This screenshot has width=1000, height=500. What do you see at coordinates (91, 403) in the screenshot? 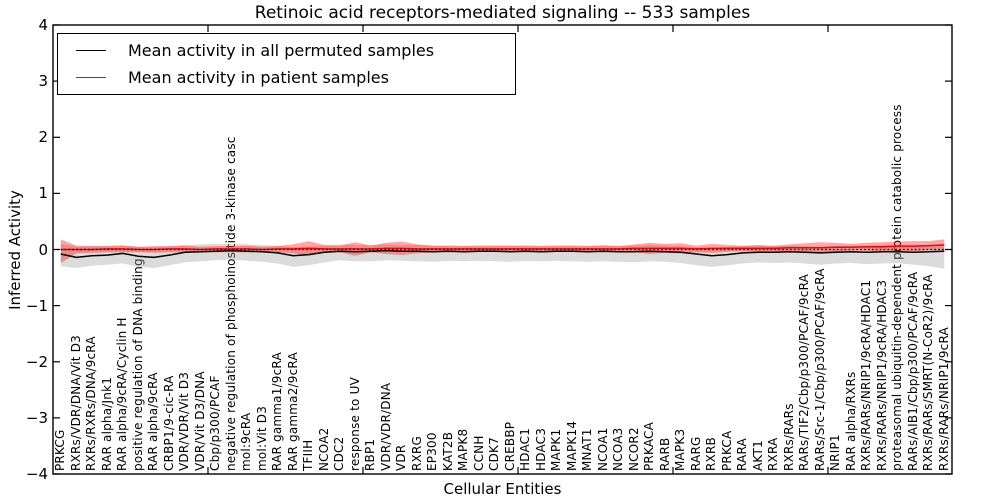
I see `x-tick-label: RXRs/RXRs/DNA/9cRA` at bounding box center [91, 403].